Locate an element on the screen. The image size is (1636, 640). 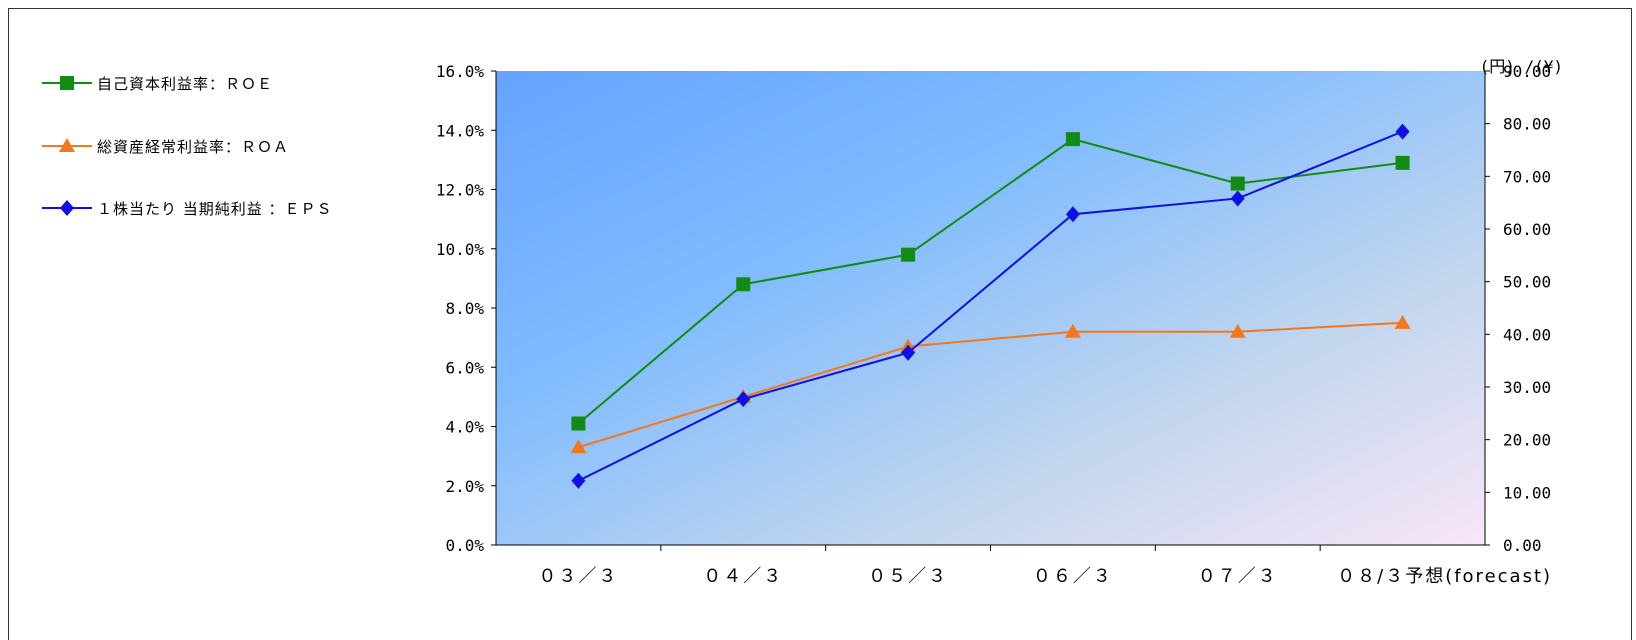
legend-marker-square is located at coordinates (67, 83).